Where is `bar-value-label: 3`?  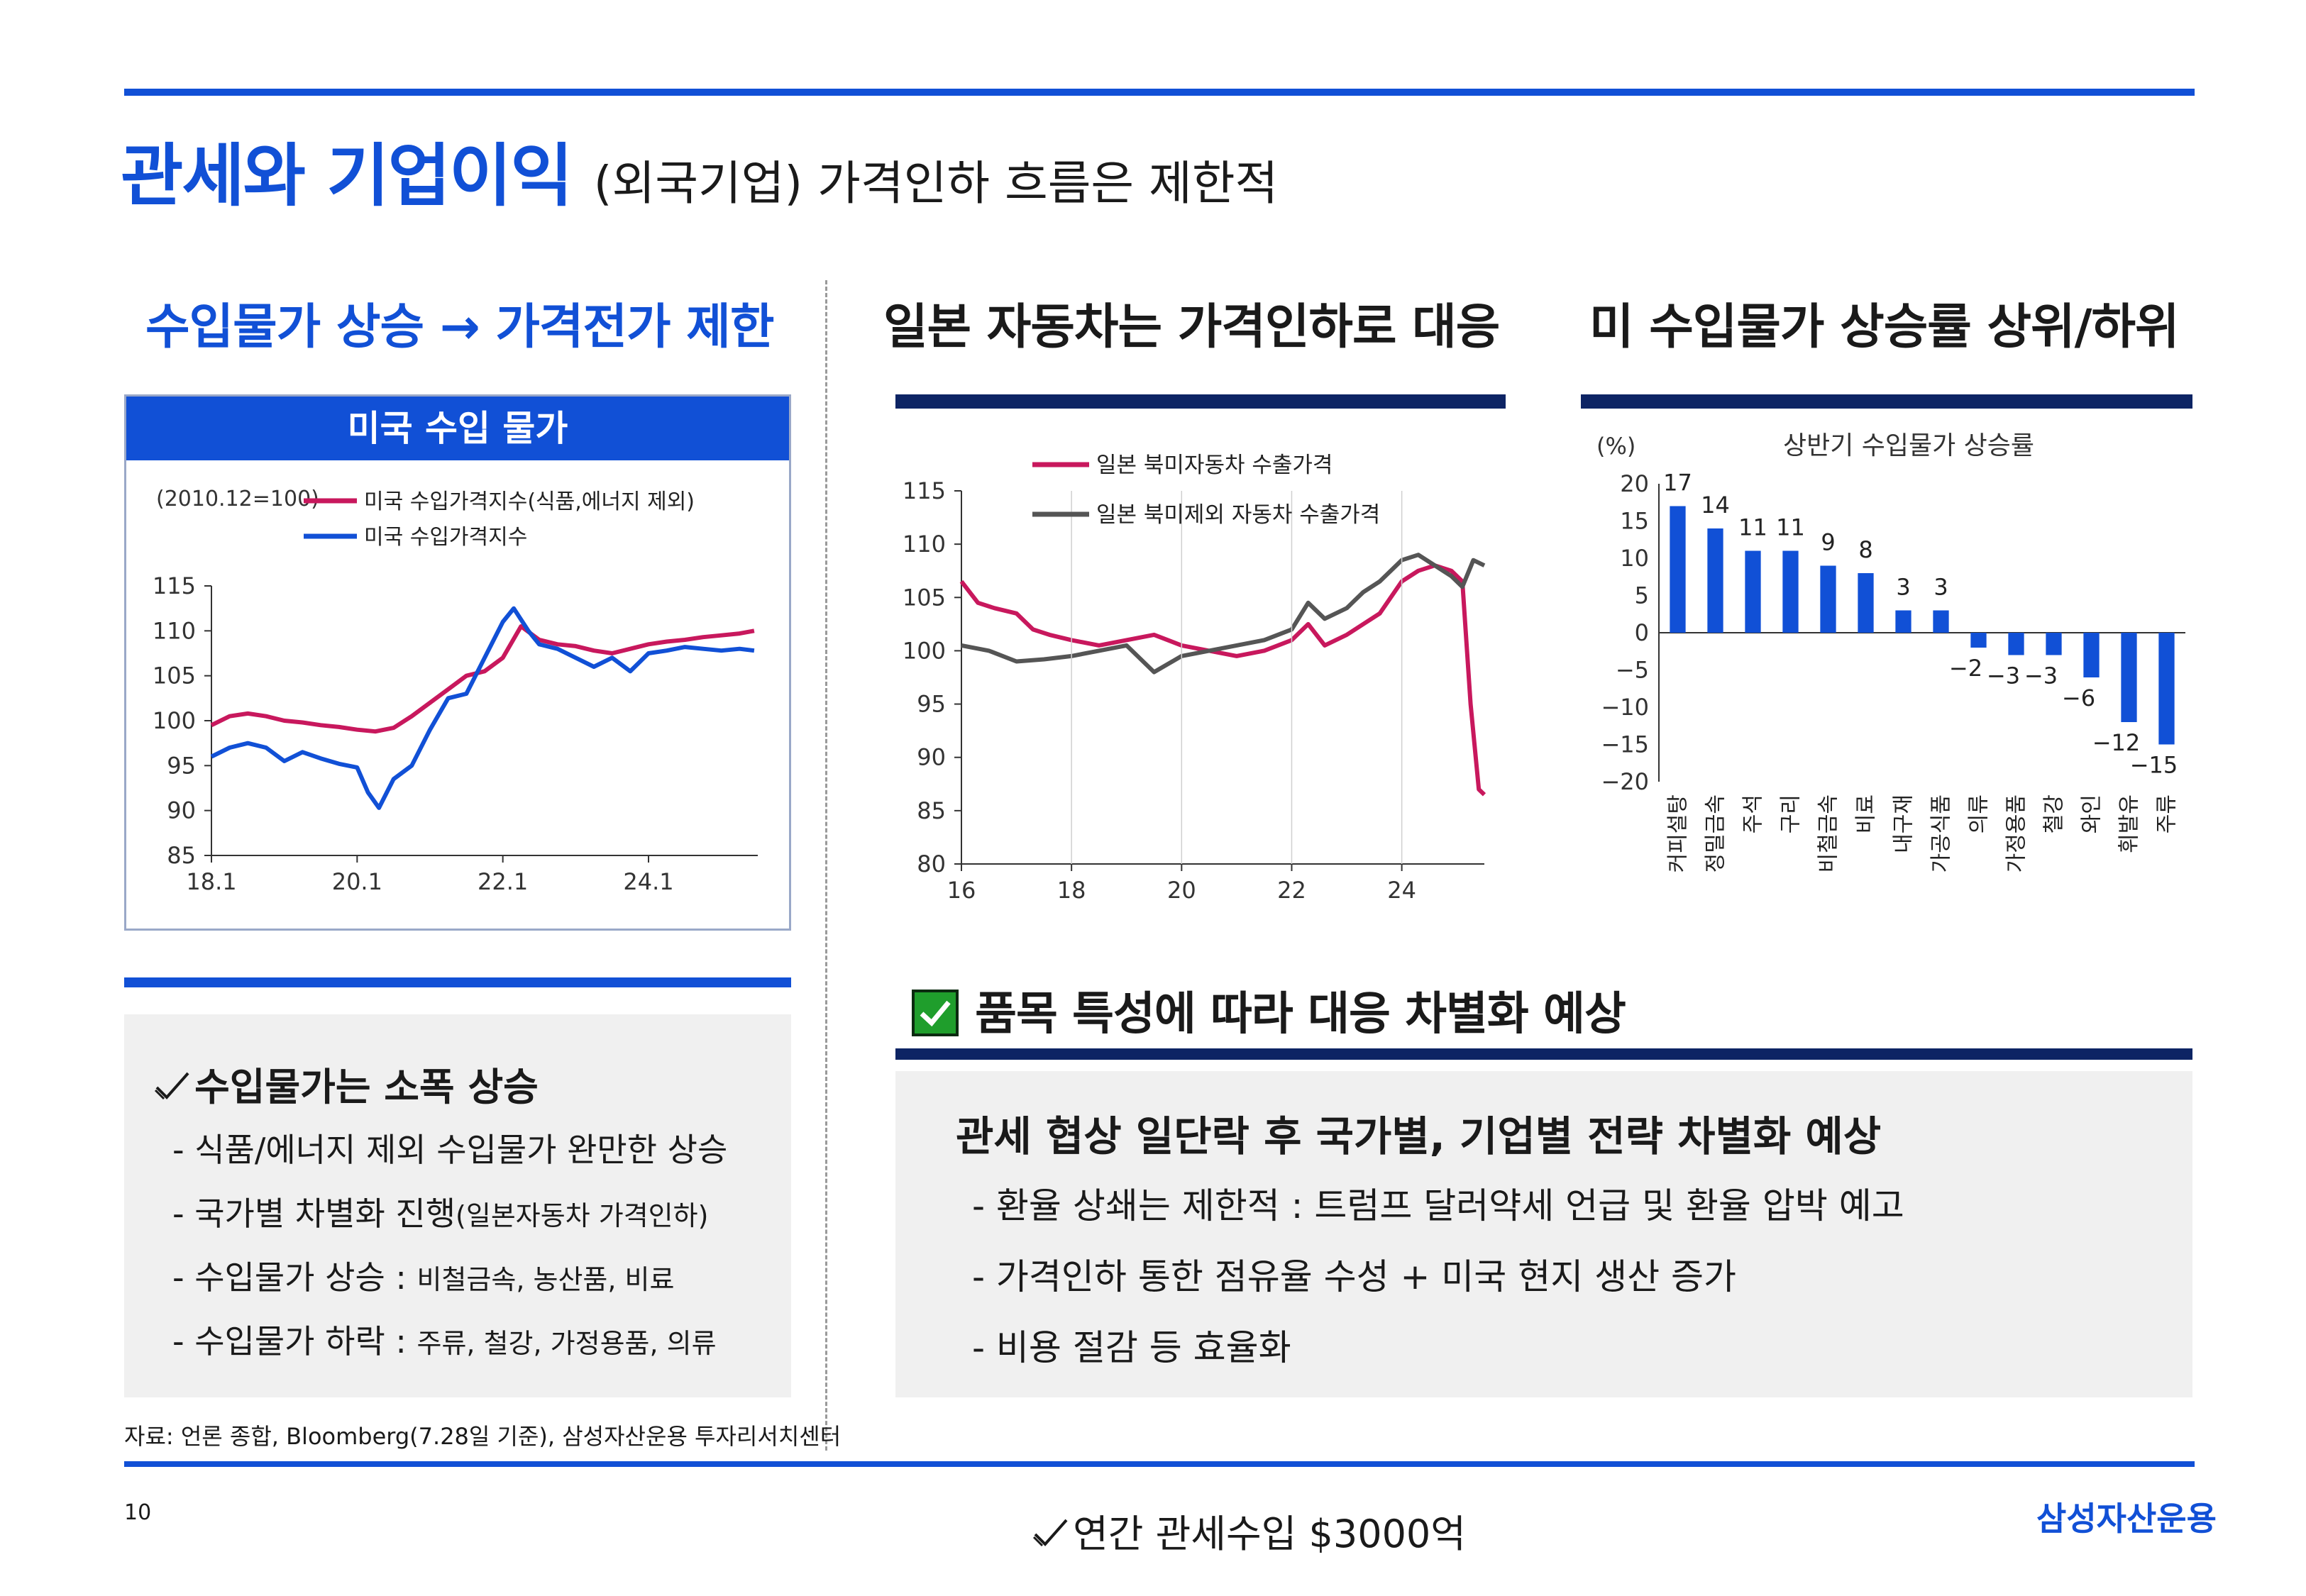
bar-value-label: 3 is located at coordinates (1903, 587).